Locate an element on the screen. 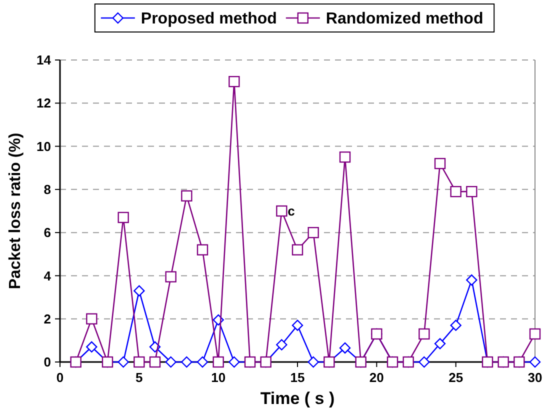  y-tick-label: 10 is located at coordinates (43, 146).